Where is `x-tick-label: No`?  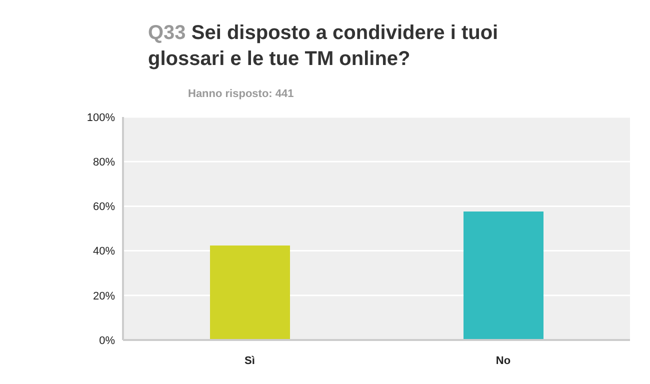
x-tick-label: No is located at coordinates (503, 360).